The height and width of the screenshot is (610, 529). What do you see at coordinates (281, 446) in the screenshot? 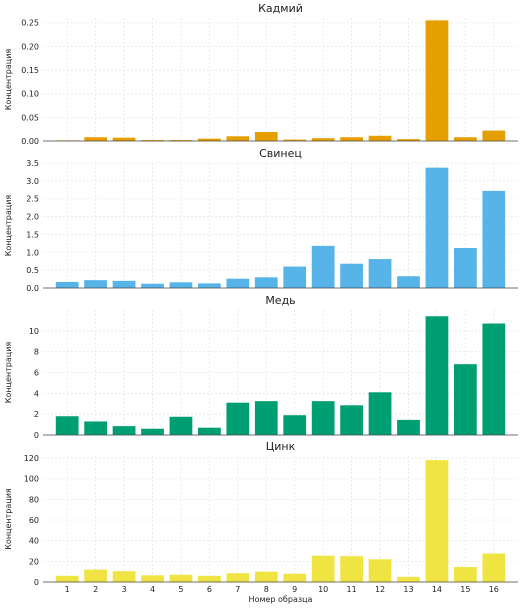
I see `chart-title: Цинк` at bounding box center [281, 446].